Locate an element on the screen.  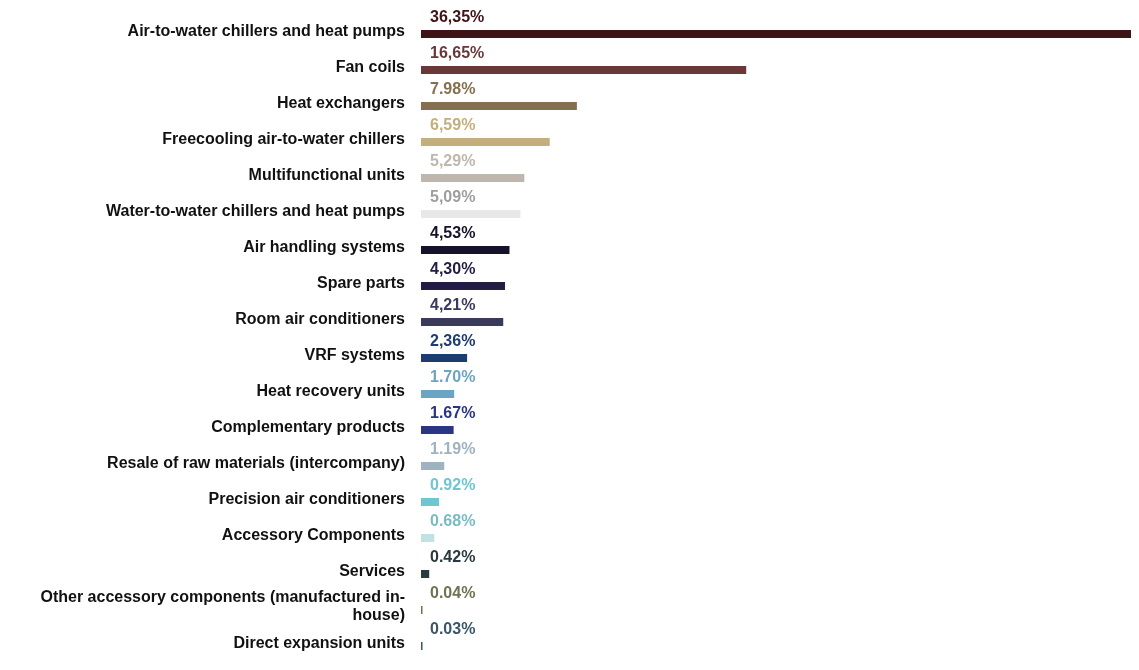
data-label: 16,65% is located at coordinates (457, 52).